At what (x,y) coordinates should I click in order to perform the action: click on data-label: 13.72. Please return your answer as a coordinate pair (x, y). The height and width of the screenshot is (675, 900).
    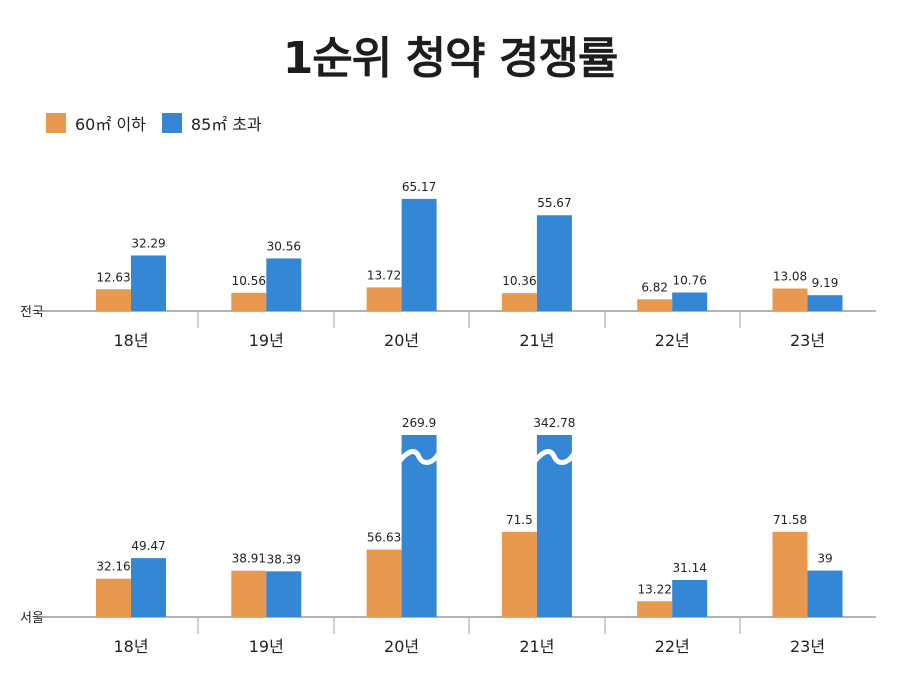
    Looking at the image, I should click on (384, 275).